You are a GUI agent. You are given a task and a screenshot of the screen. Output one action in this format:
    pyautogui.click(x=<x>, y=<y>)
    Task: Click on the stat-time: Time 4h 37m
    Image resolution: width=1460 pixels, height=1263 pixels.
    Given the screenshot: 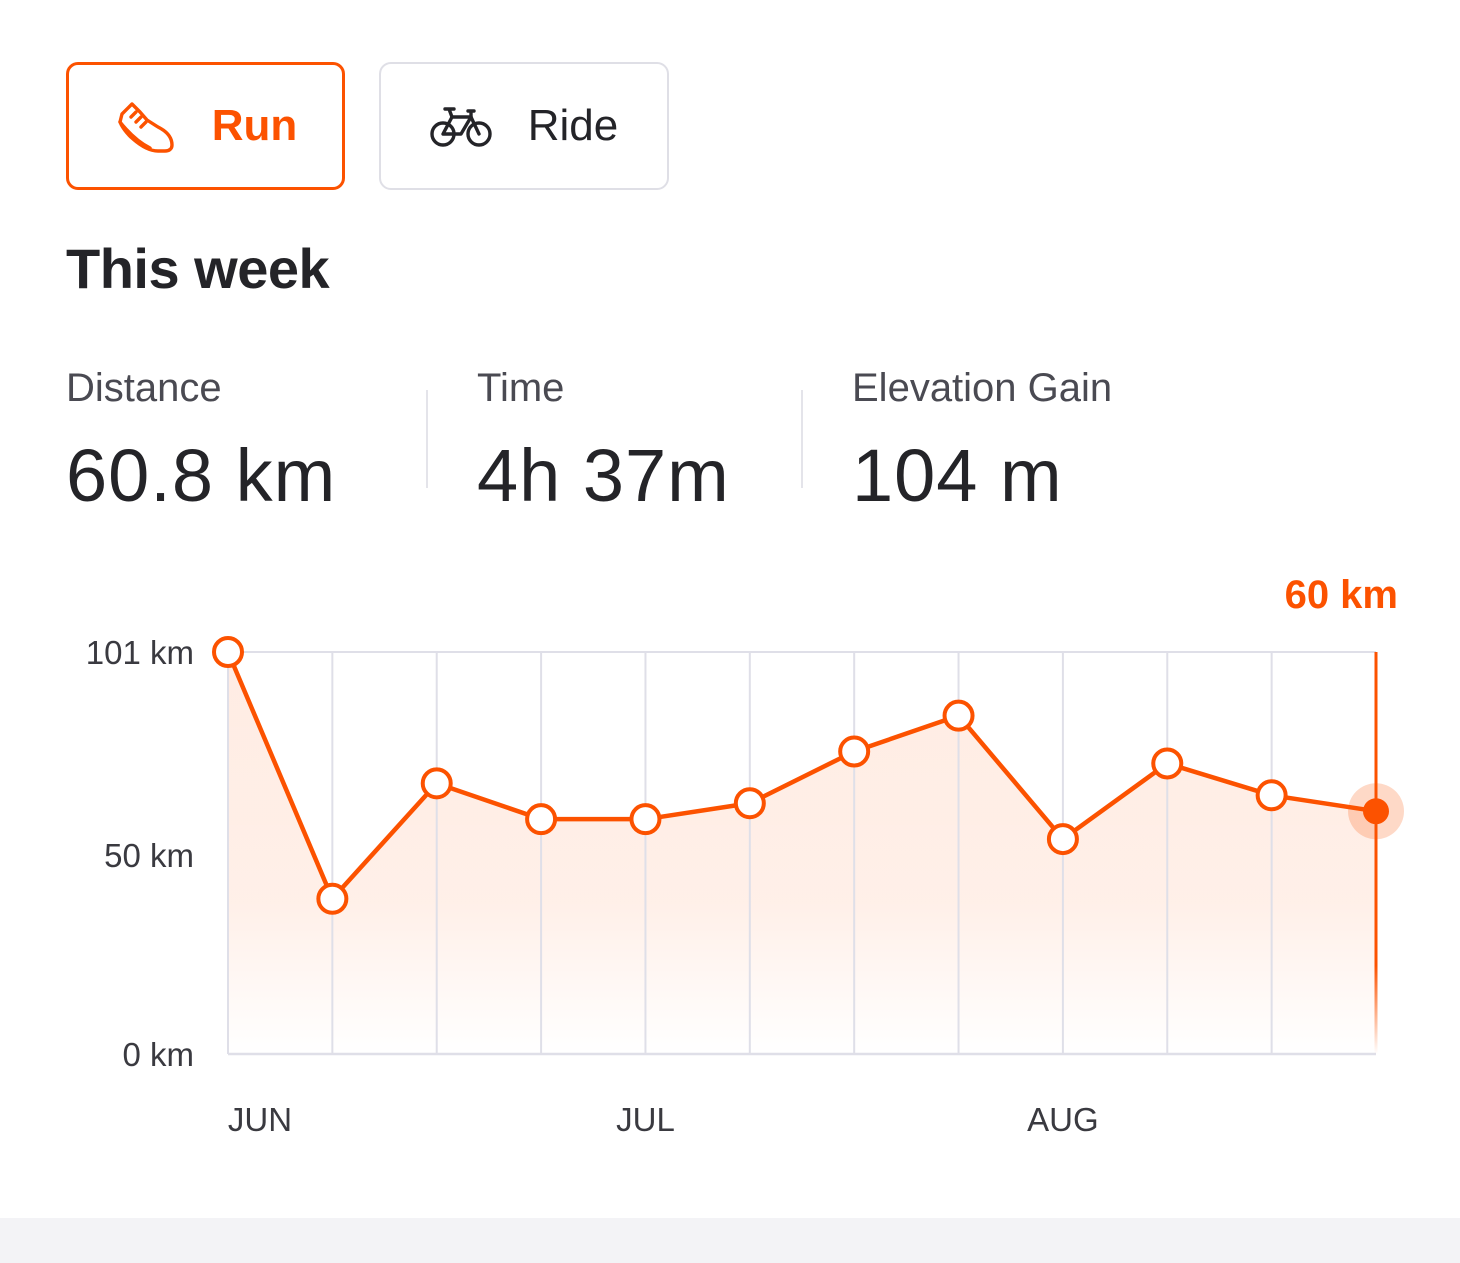 What is the action you would take?
    pyautogui.click(x=603, y=442)
    